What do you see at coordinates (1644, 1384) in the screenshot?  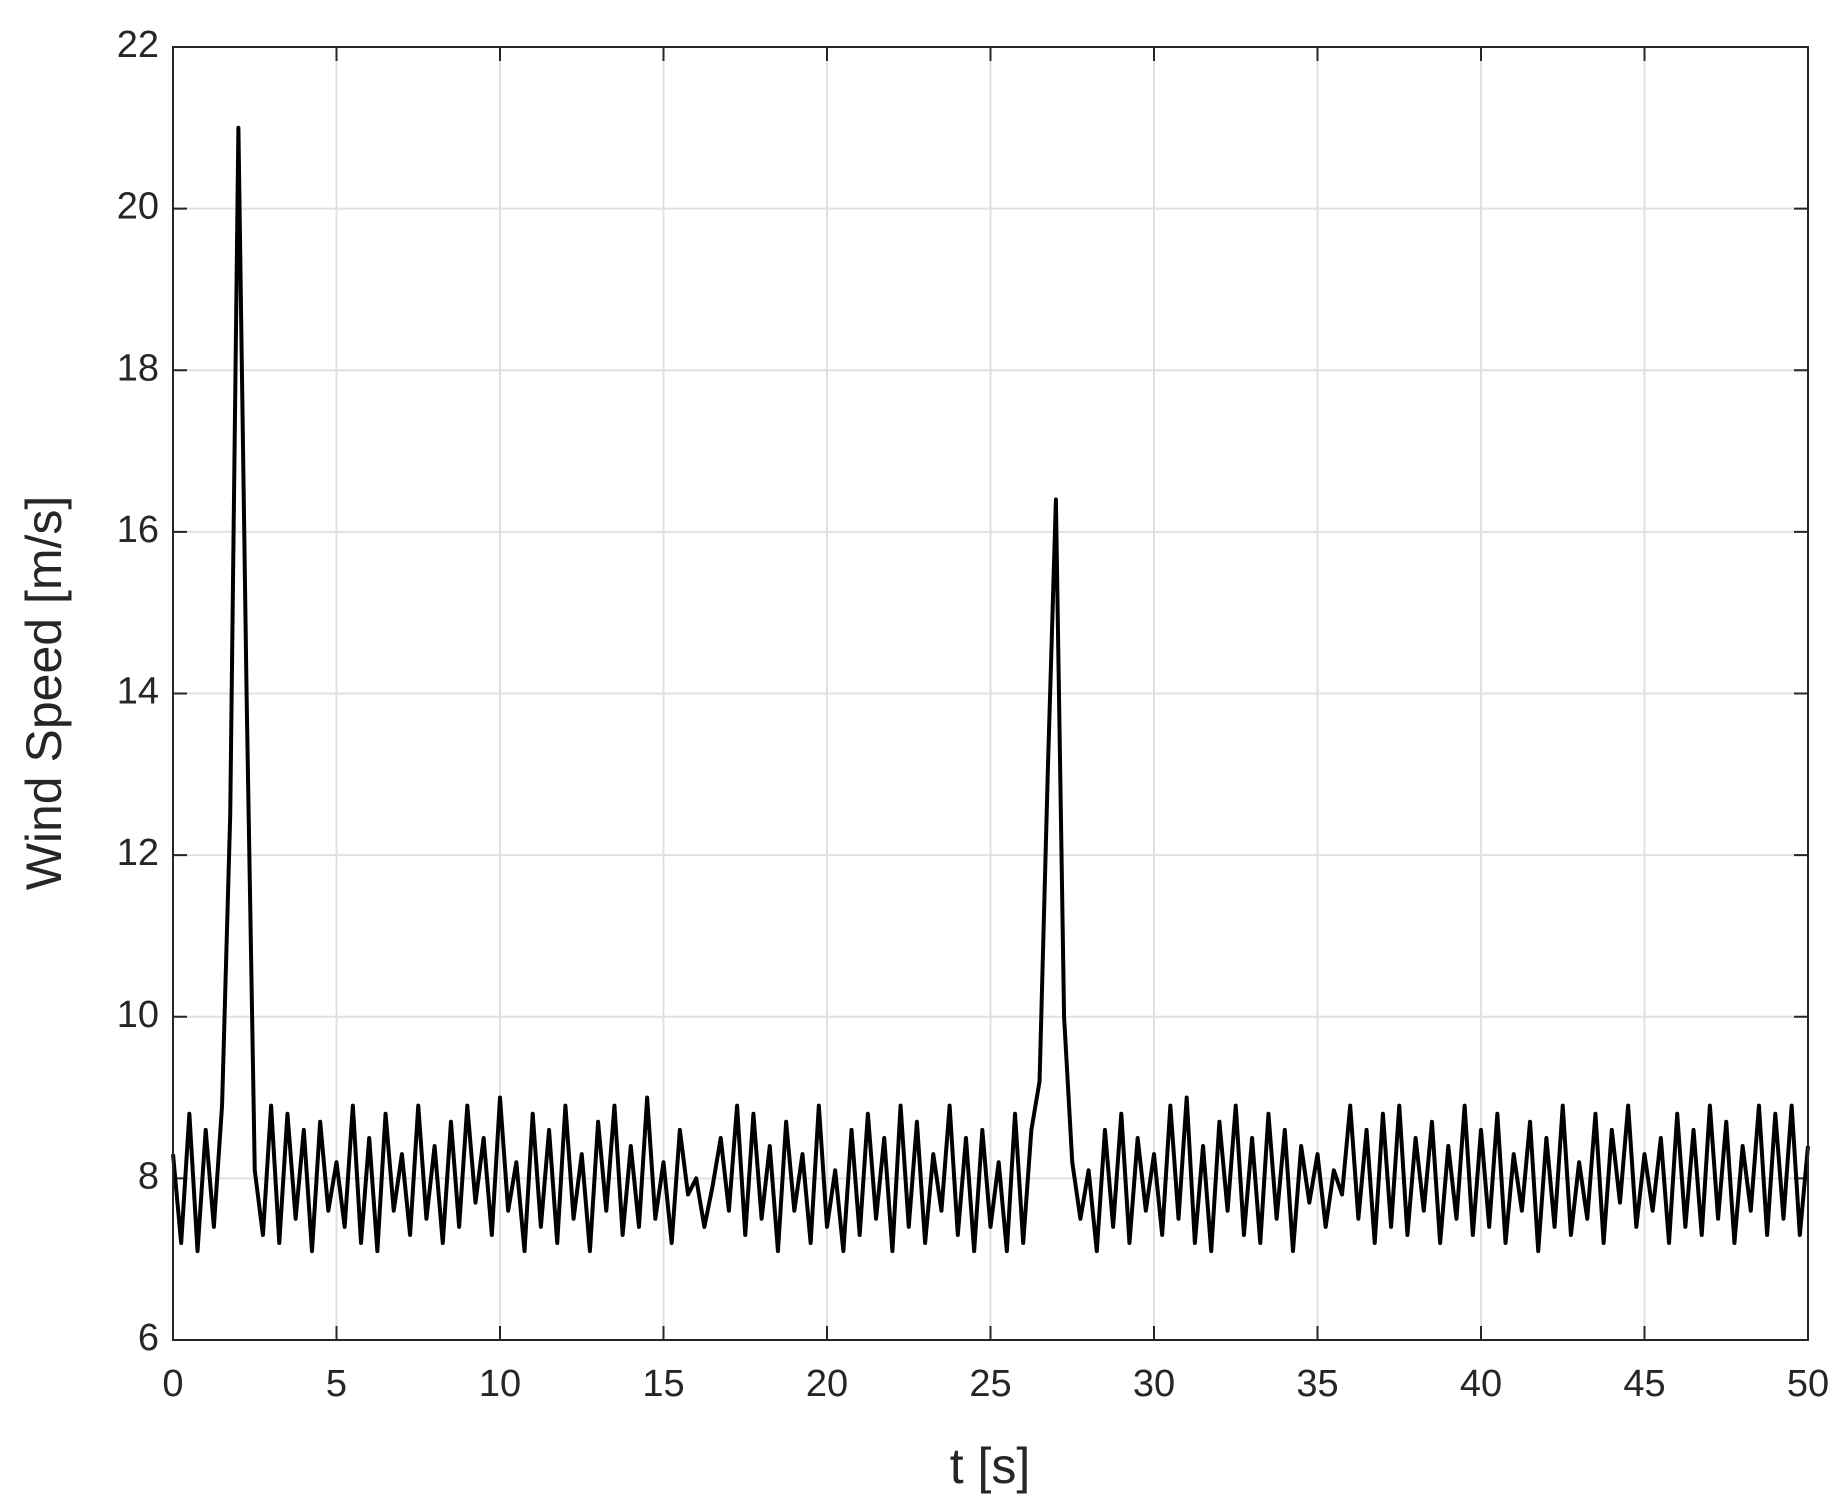 I see `x-tick-label: 45` at bounding box center [1644, 1384].